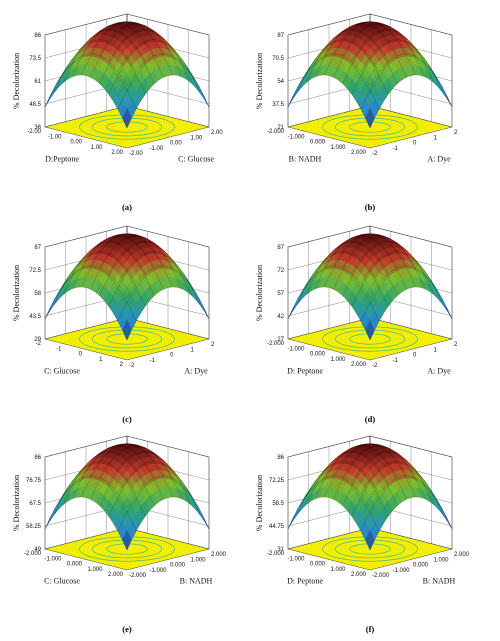 The width and height of the screenshot is (500, 641). Describe the element at coordinates (199, 560) in the screenshot. I see `x-tick-label: 1.000` at that location.